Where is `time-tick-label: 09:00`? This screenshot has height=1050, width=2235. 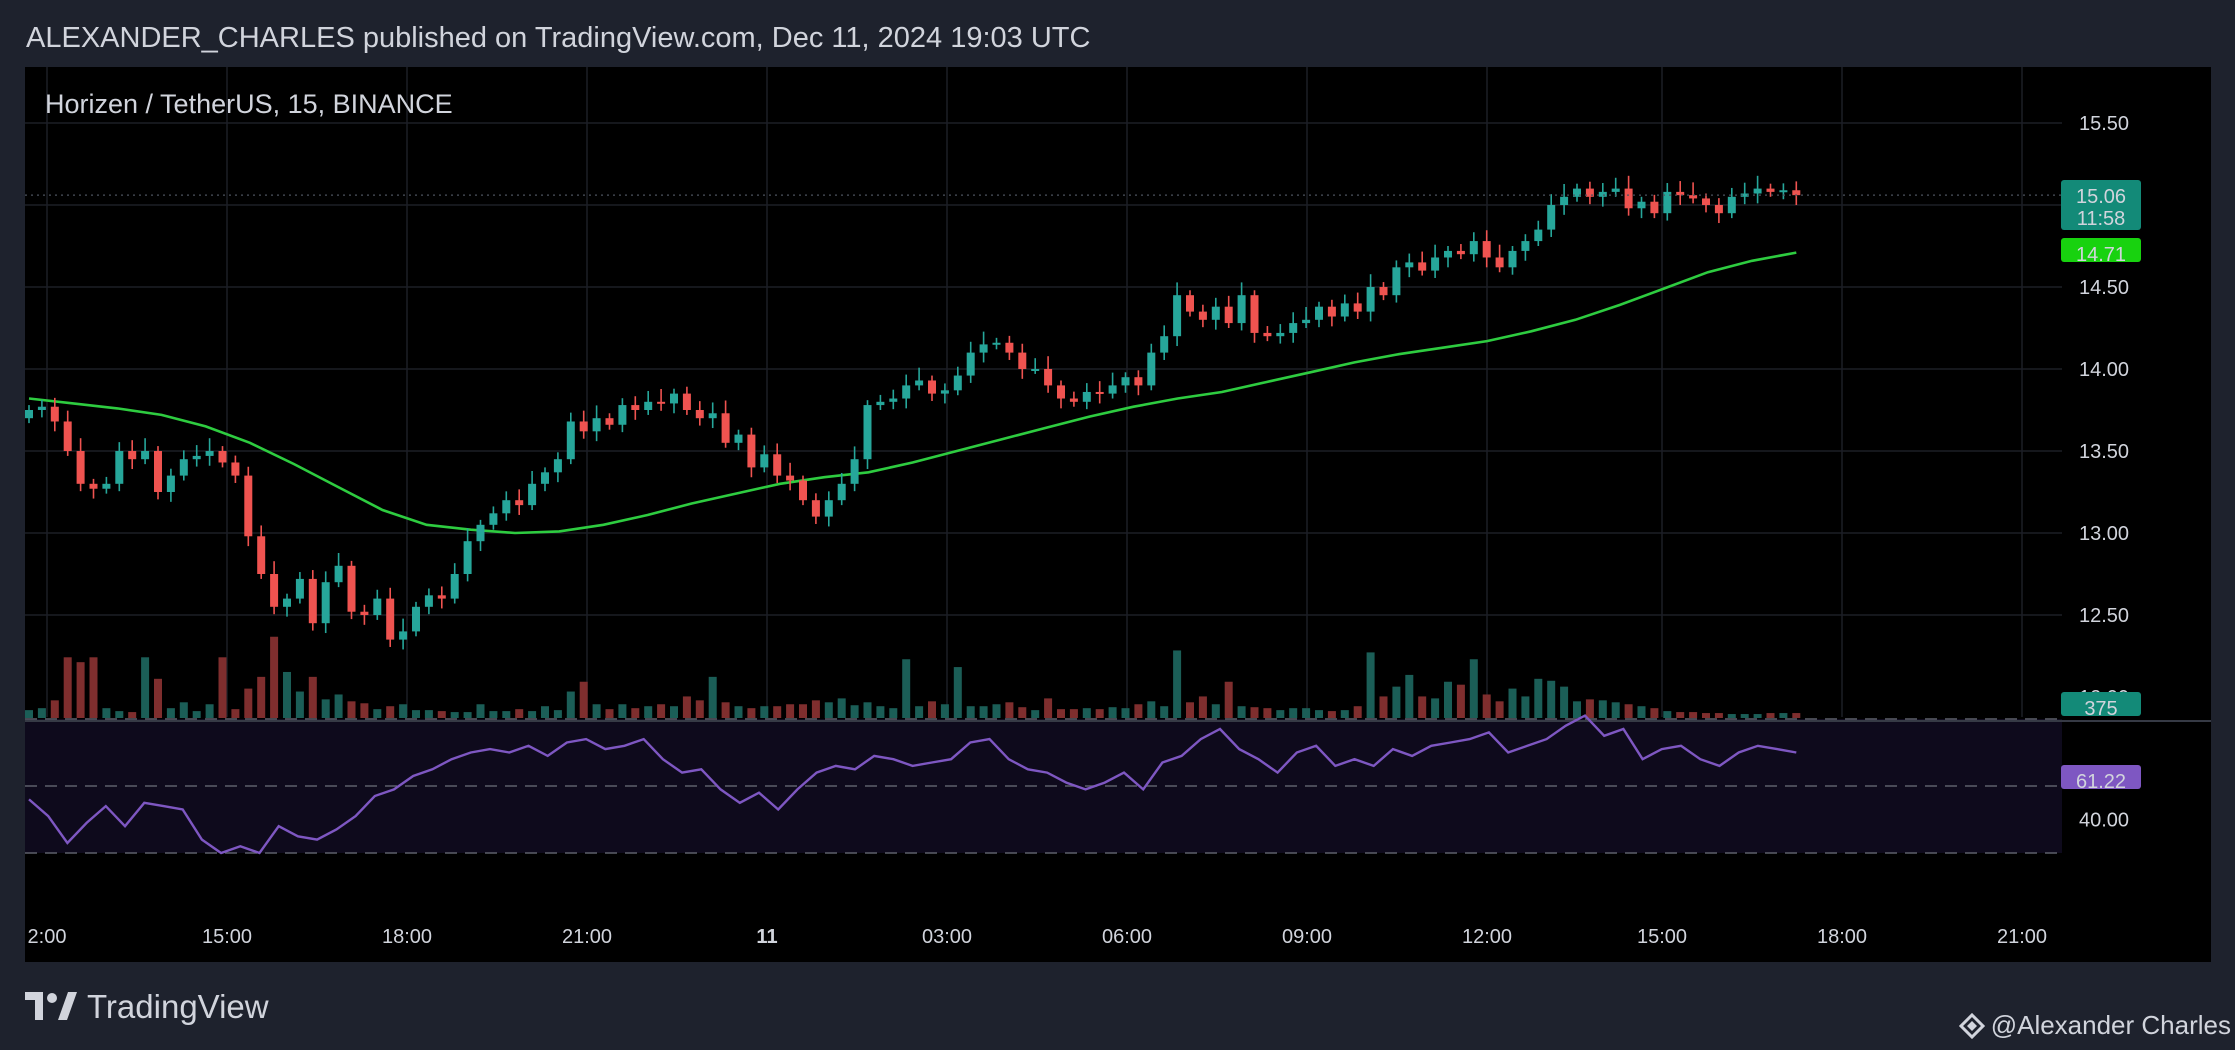
time-tick-label: 09:00 is located at coordinates (1307, 937).